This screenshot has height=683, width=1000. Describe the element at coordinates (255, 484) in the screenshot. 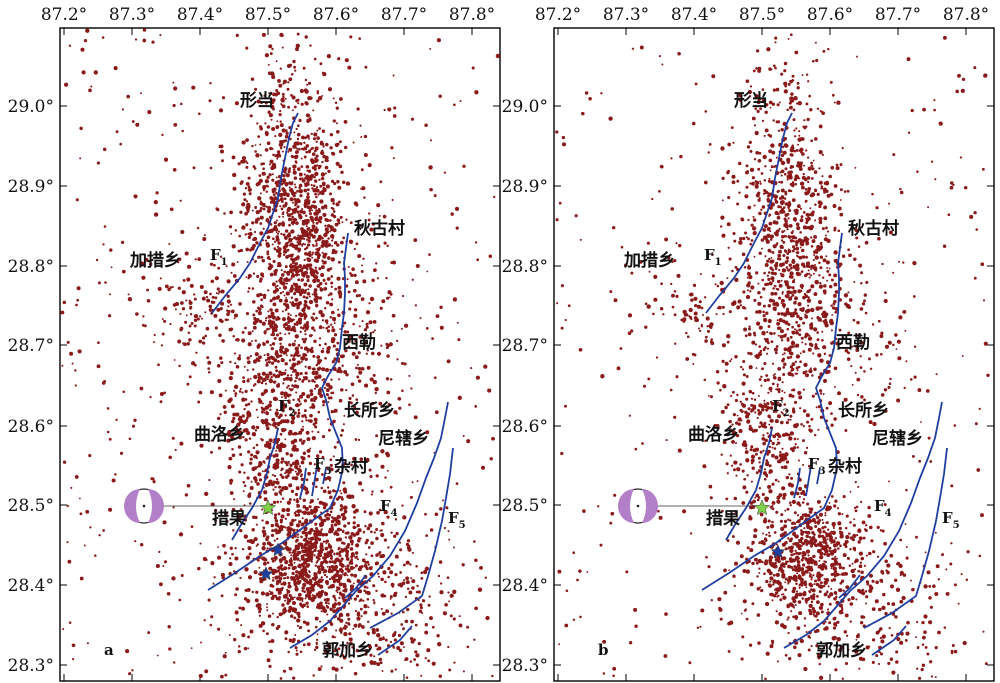

I see `fault-line` at that location.